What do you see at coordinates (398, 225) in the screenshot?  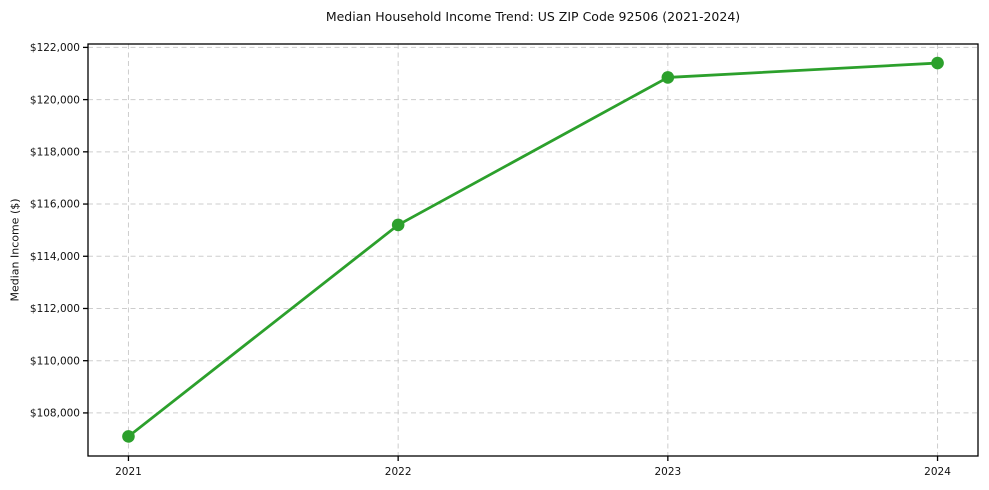 I see `data-point-2022` at bounding box center [398, 225].